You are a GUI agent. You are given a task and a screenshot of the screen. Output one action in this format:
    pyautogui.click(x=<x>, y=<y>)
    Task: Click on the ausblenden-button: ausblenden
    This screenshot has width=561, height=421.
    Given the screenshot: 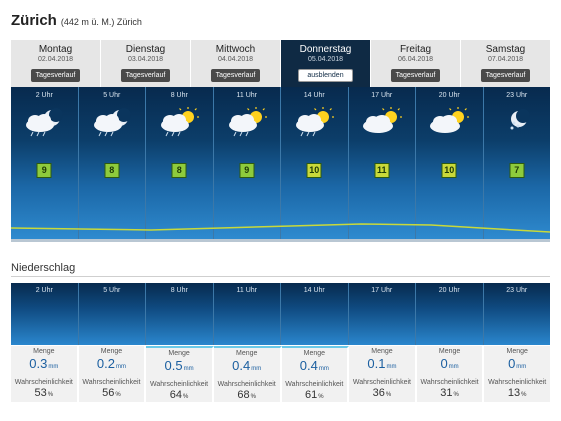 What is the action you would take?
    pyautogui.click(x=325, y=75)
    